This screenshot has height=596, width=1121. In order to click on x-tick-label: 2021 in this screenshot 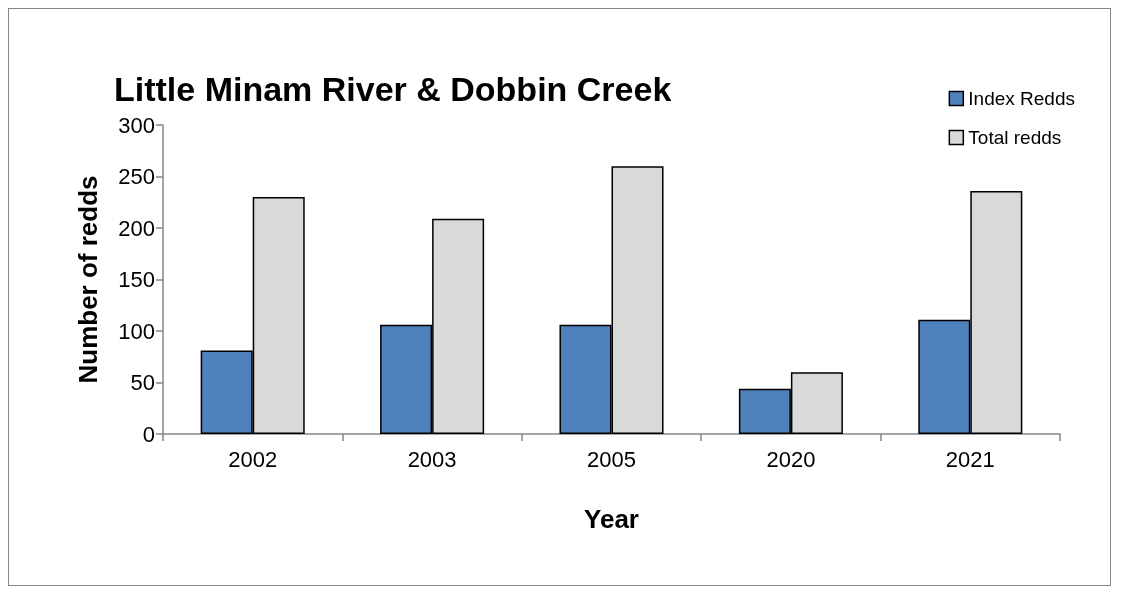, I will do `click(970, 459)`.